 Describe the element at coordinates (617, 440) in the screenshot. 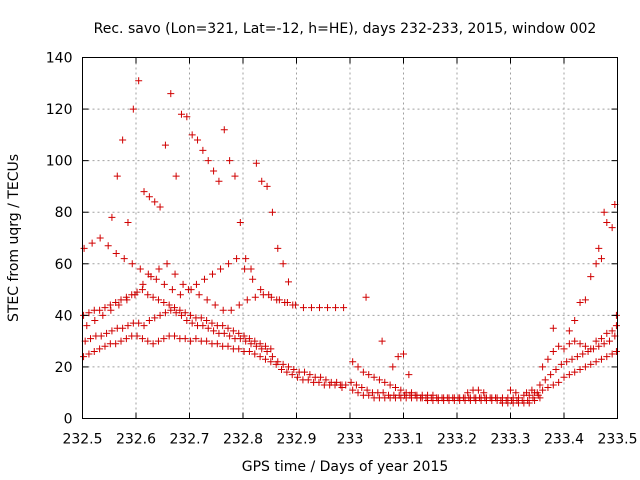

I see `x-tick-label: 233.5` at that location.